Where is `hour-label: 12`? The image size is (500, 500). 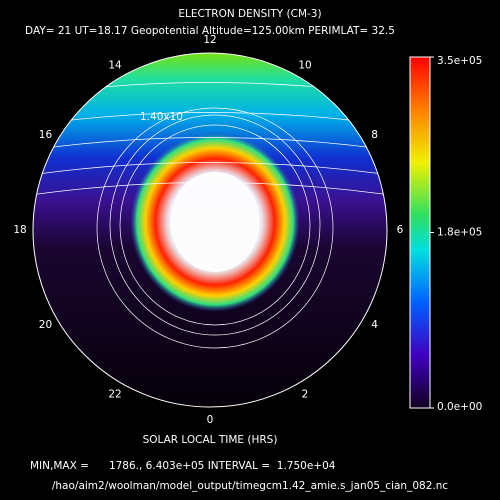 hour-label: 12 is located at coordinates (209, 40).